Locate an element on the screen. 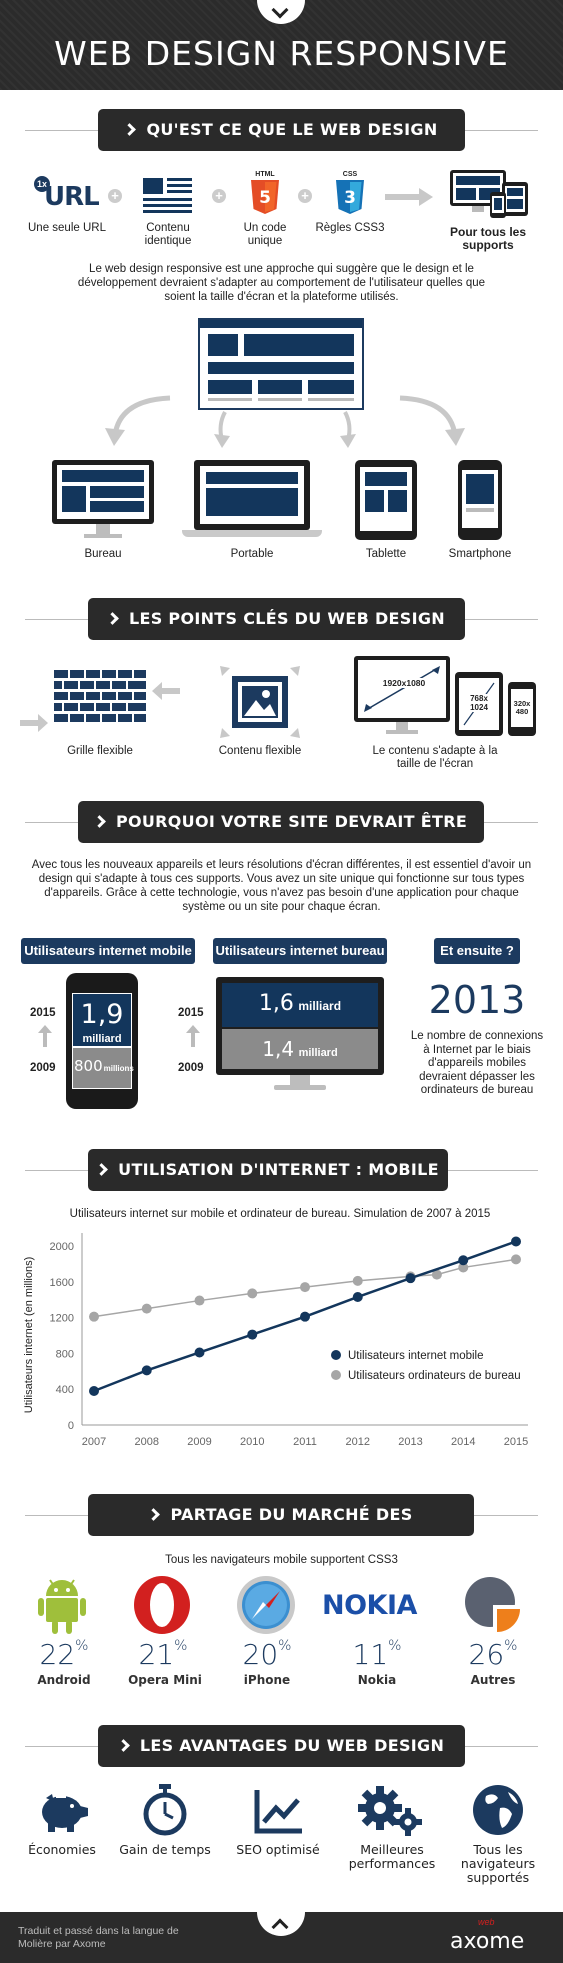  desktop-icon is located at coordinates (103, 500).